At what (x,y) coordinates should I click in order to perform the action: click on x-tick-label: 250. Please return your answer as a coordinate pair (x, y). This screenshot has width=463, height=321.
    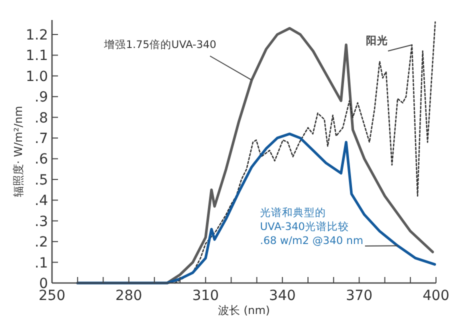
    Looking at the image, I should click on (52, 296).